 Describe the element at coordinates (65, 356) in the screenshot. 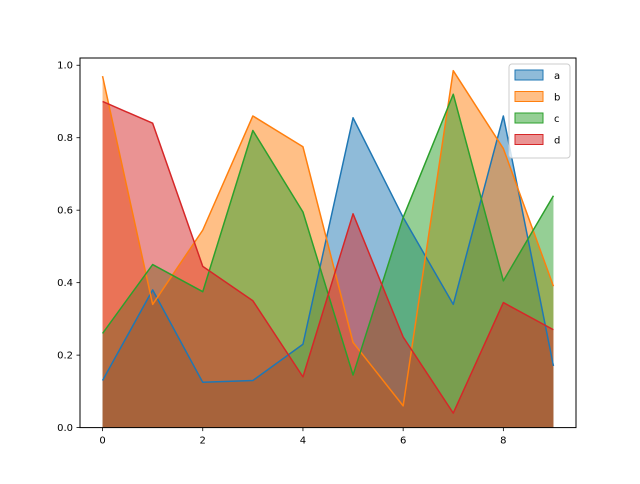

I see `y-tick-label: 0.2` at that location.